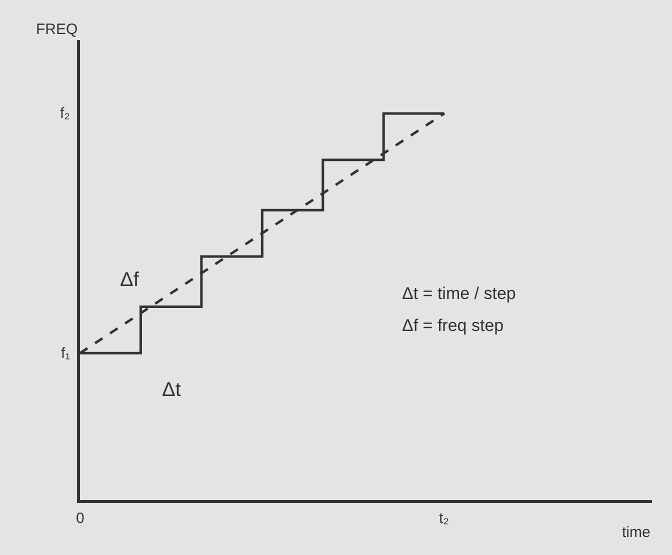  I want to click on annotation: Δt, so click(172, 390).